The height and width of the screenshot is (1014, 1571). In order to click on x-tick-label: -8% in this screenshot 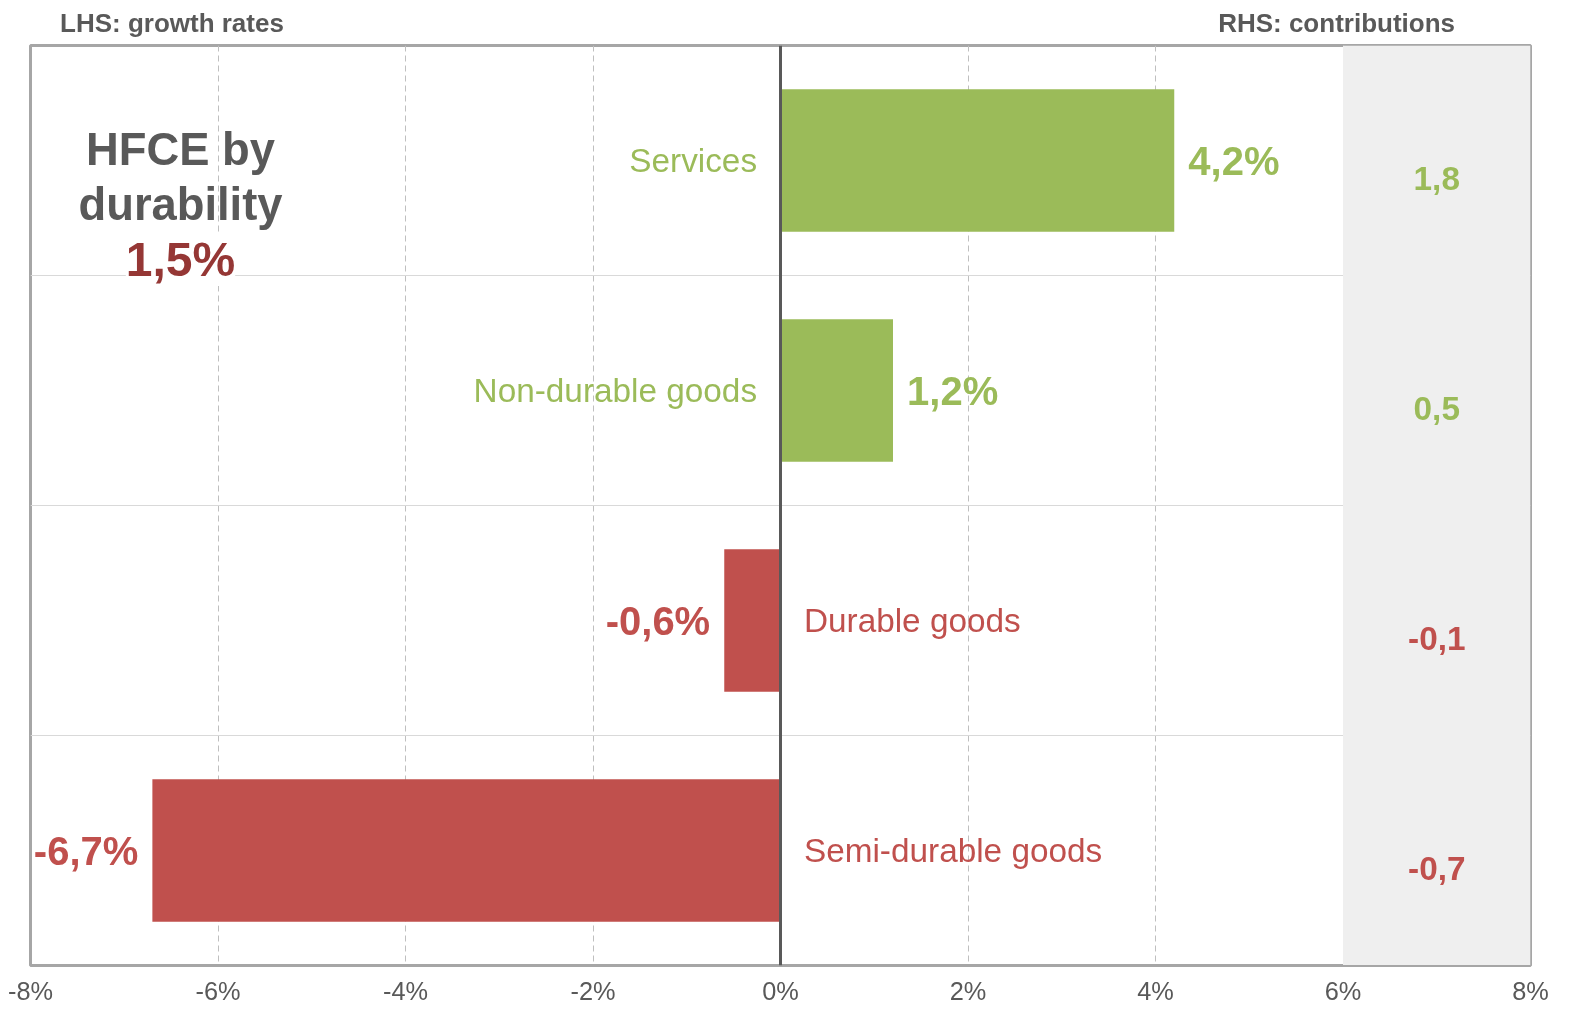, I will do `click(30, 990)`.